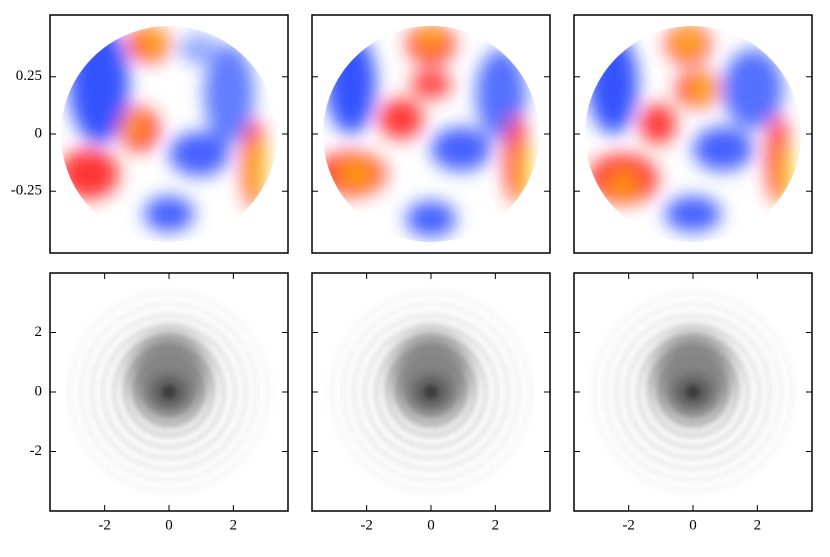 The image size is (830, 557). Describe the element at coordinates (39, 332) in the screenshot. I see `y-tick-label: 2` at that location.